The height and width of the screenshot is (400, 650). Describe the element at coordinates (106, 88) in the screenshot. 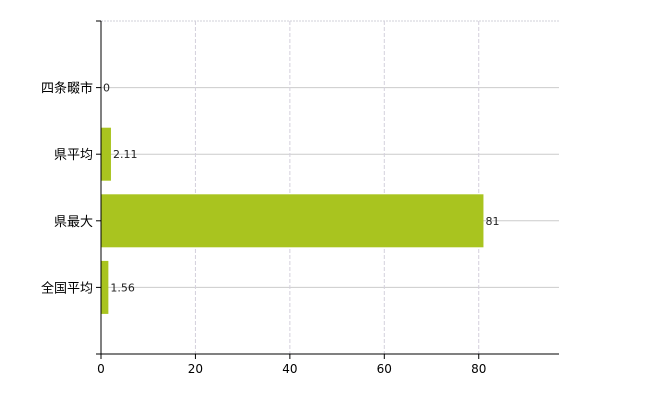

I see `data-label: 0` at that location.